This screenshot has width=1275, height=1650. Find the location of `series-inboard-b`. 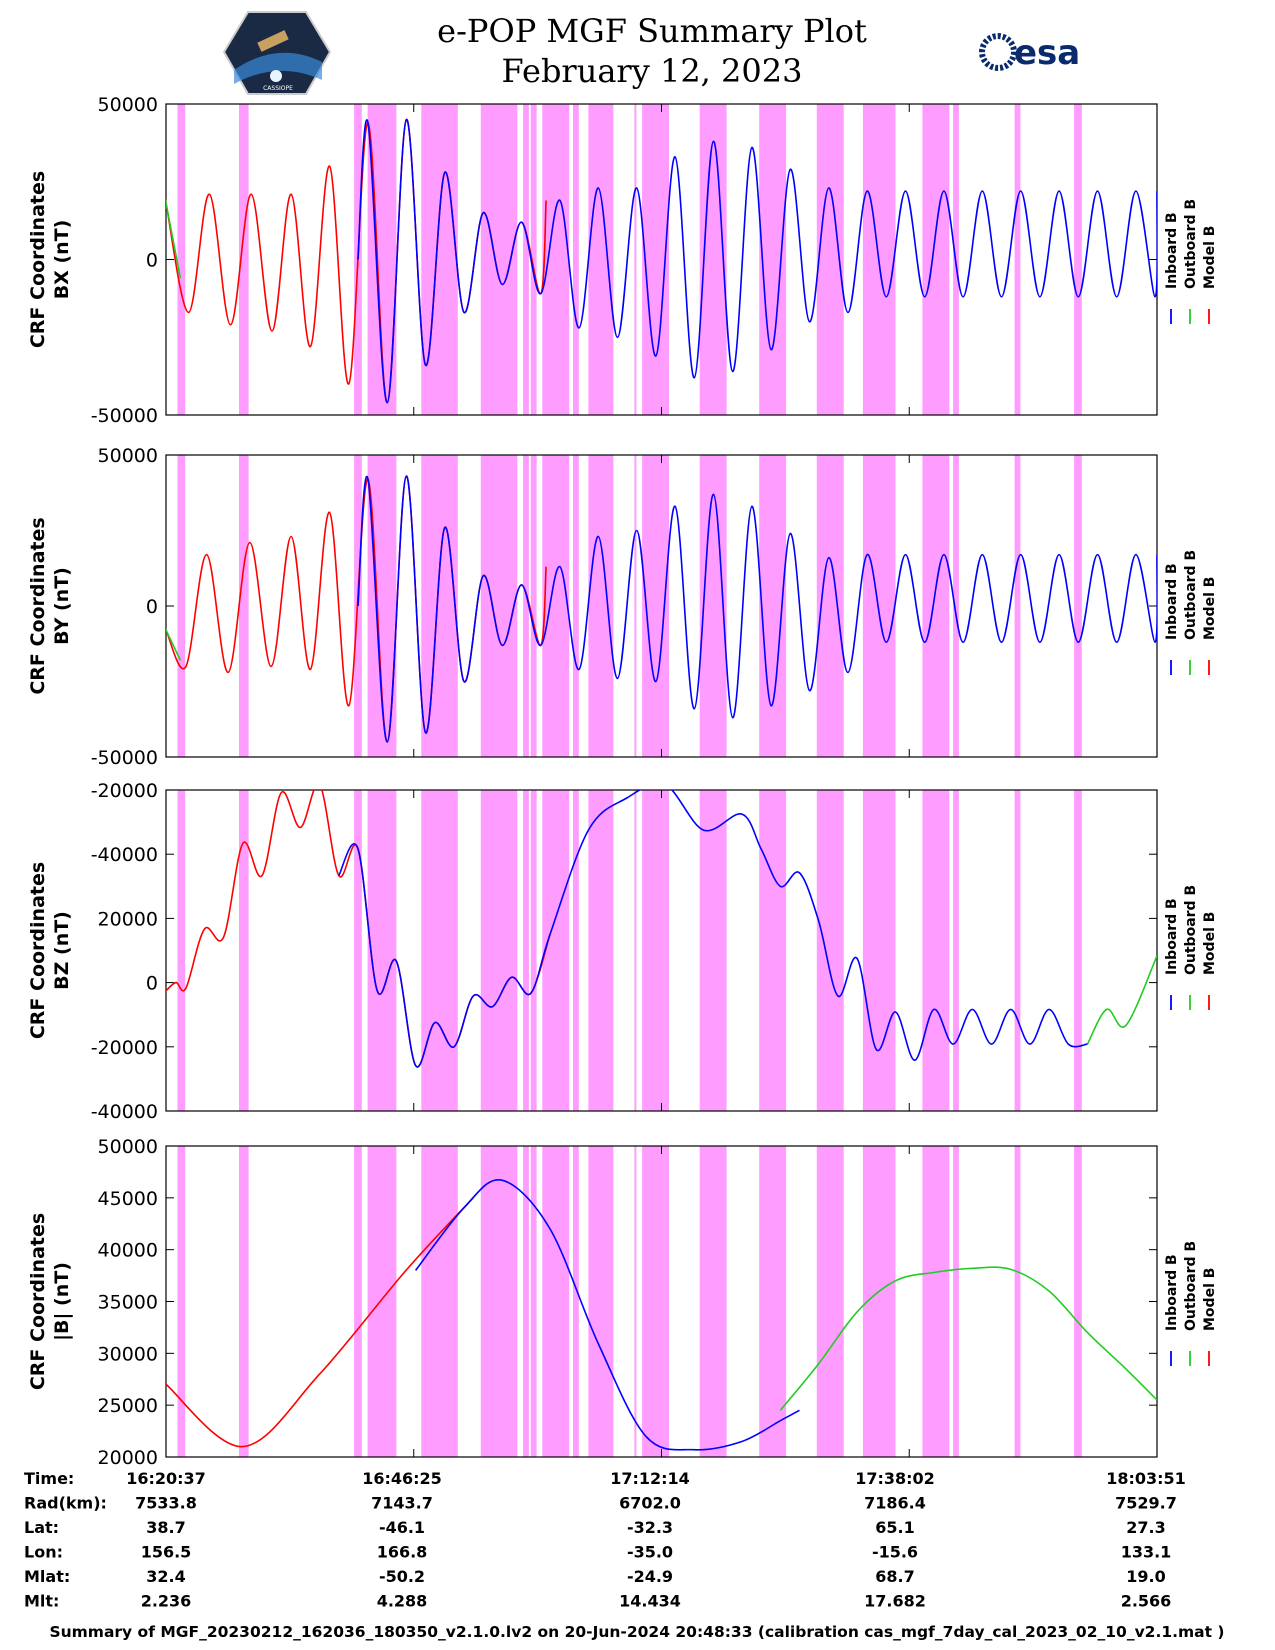

series-inboard-b is located at coordinates (607, 1315).